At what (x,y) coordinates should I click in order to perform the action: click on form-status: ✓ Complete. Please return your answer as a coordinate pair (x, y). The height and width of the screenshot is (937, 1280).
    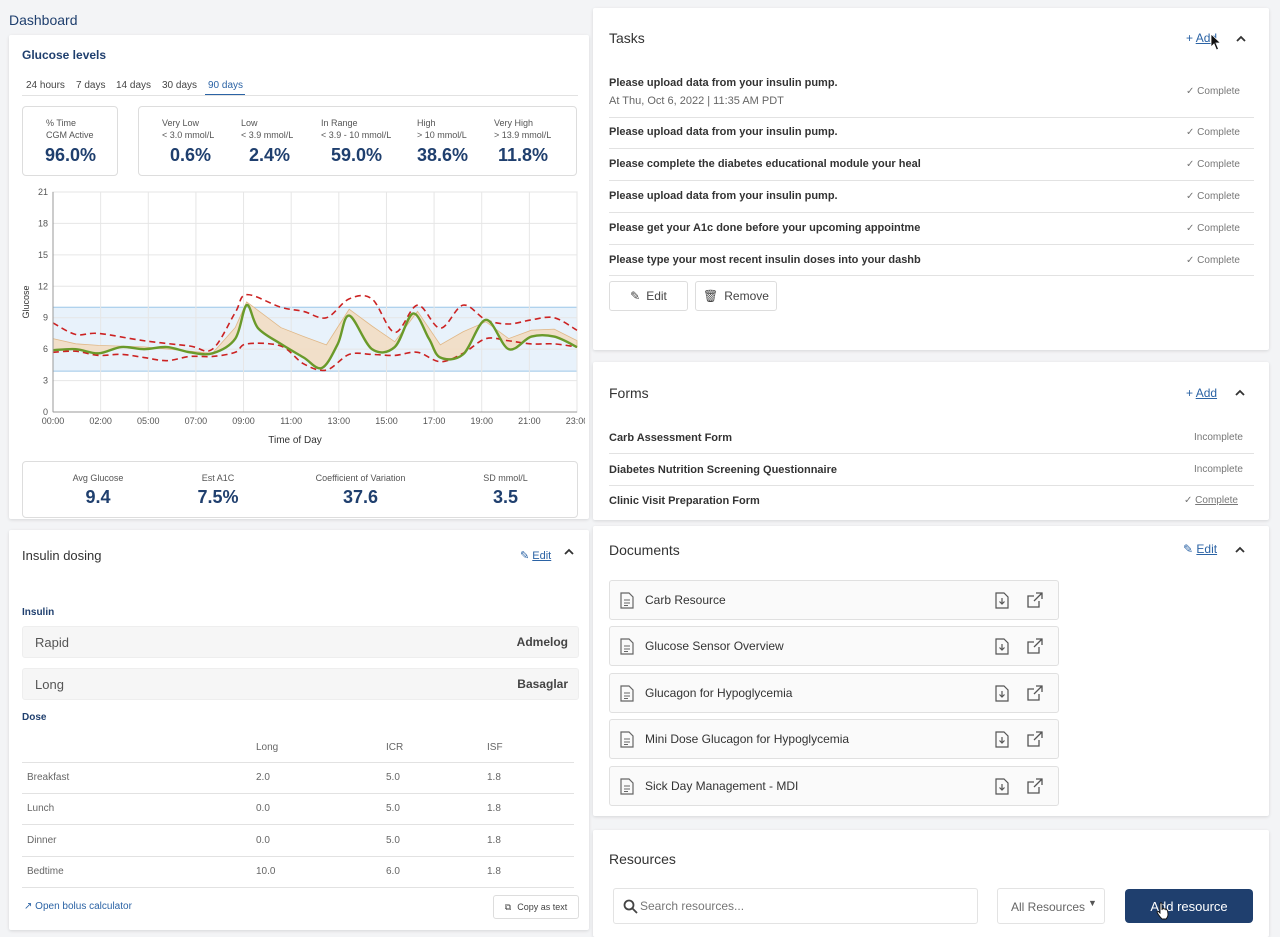
    Looking at the image, I should click on (1211, 500).